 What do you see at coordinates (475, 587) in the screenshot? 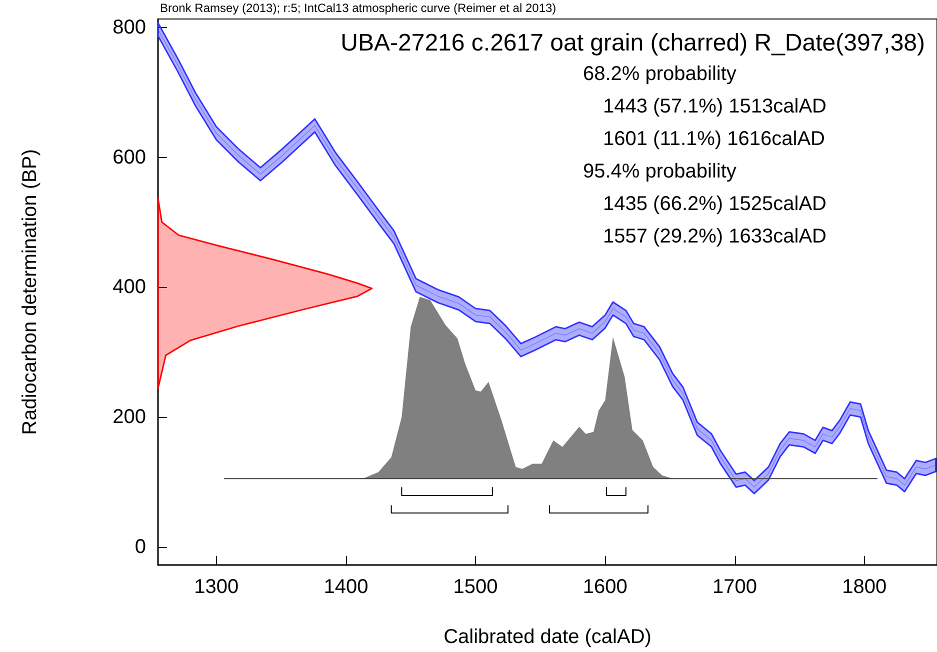
I see `x-tick-label: 1500` at bounding box center [475, 587].